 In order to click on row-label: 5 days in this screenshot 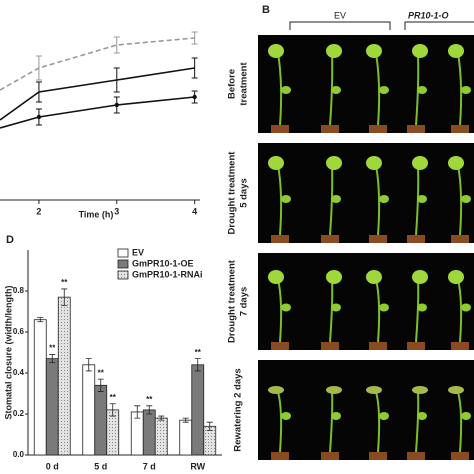, I will do `click(244, 193)`.